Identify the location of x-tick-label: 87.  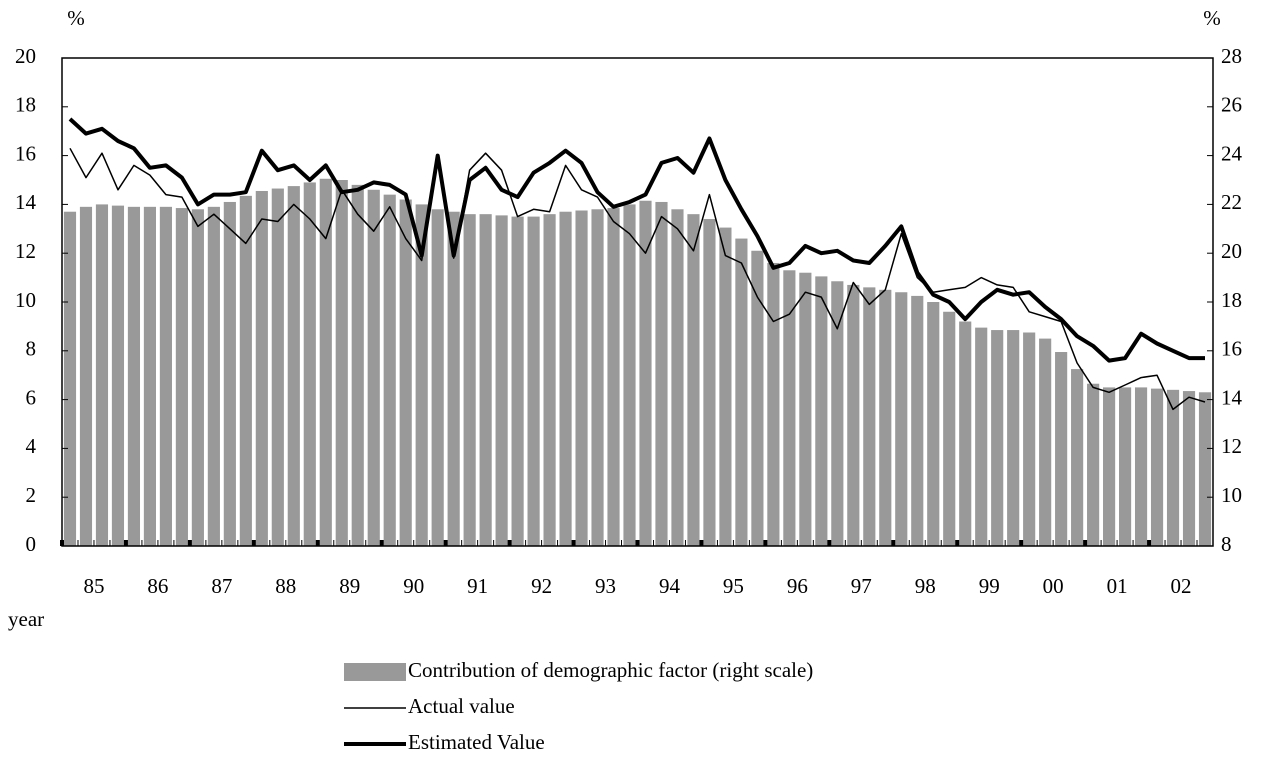
(221, 586).